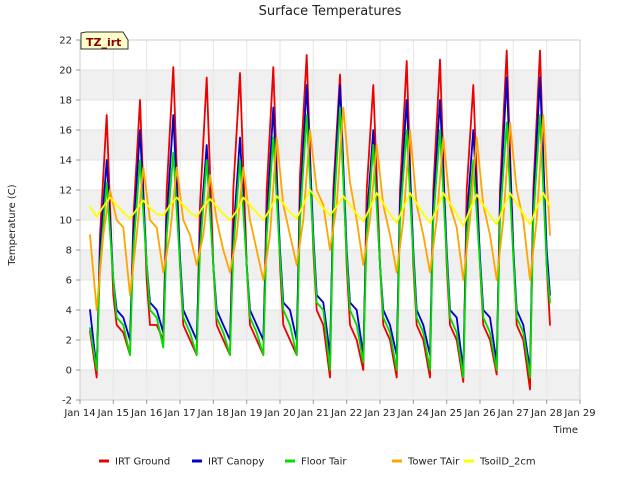 This screenshot has width=640, height=480. What do you see at coordinates (513, 413) in the screenshot?
I see `x-tick-label: Jan 27` at bounding box center [513, 413].